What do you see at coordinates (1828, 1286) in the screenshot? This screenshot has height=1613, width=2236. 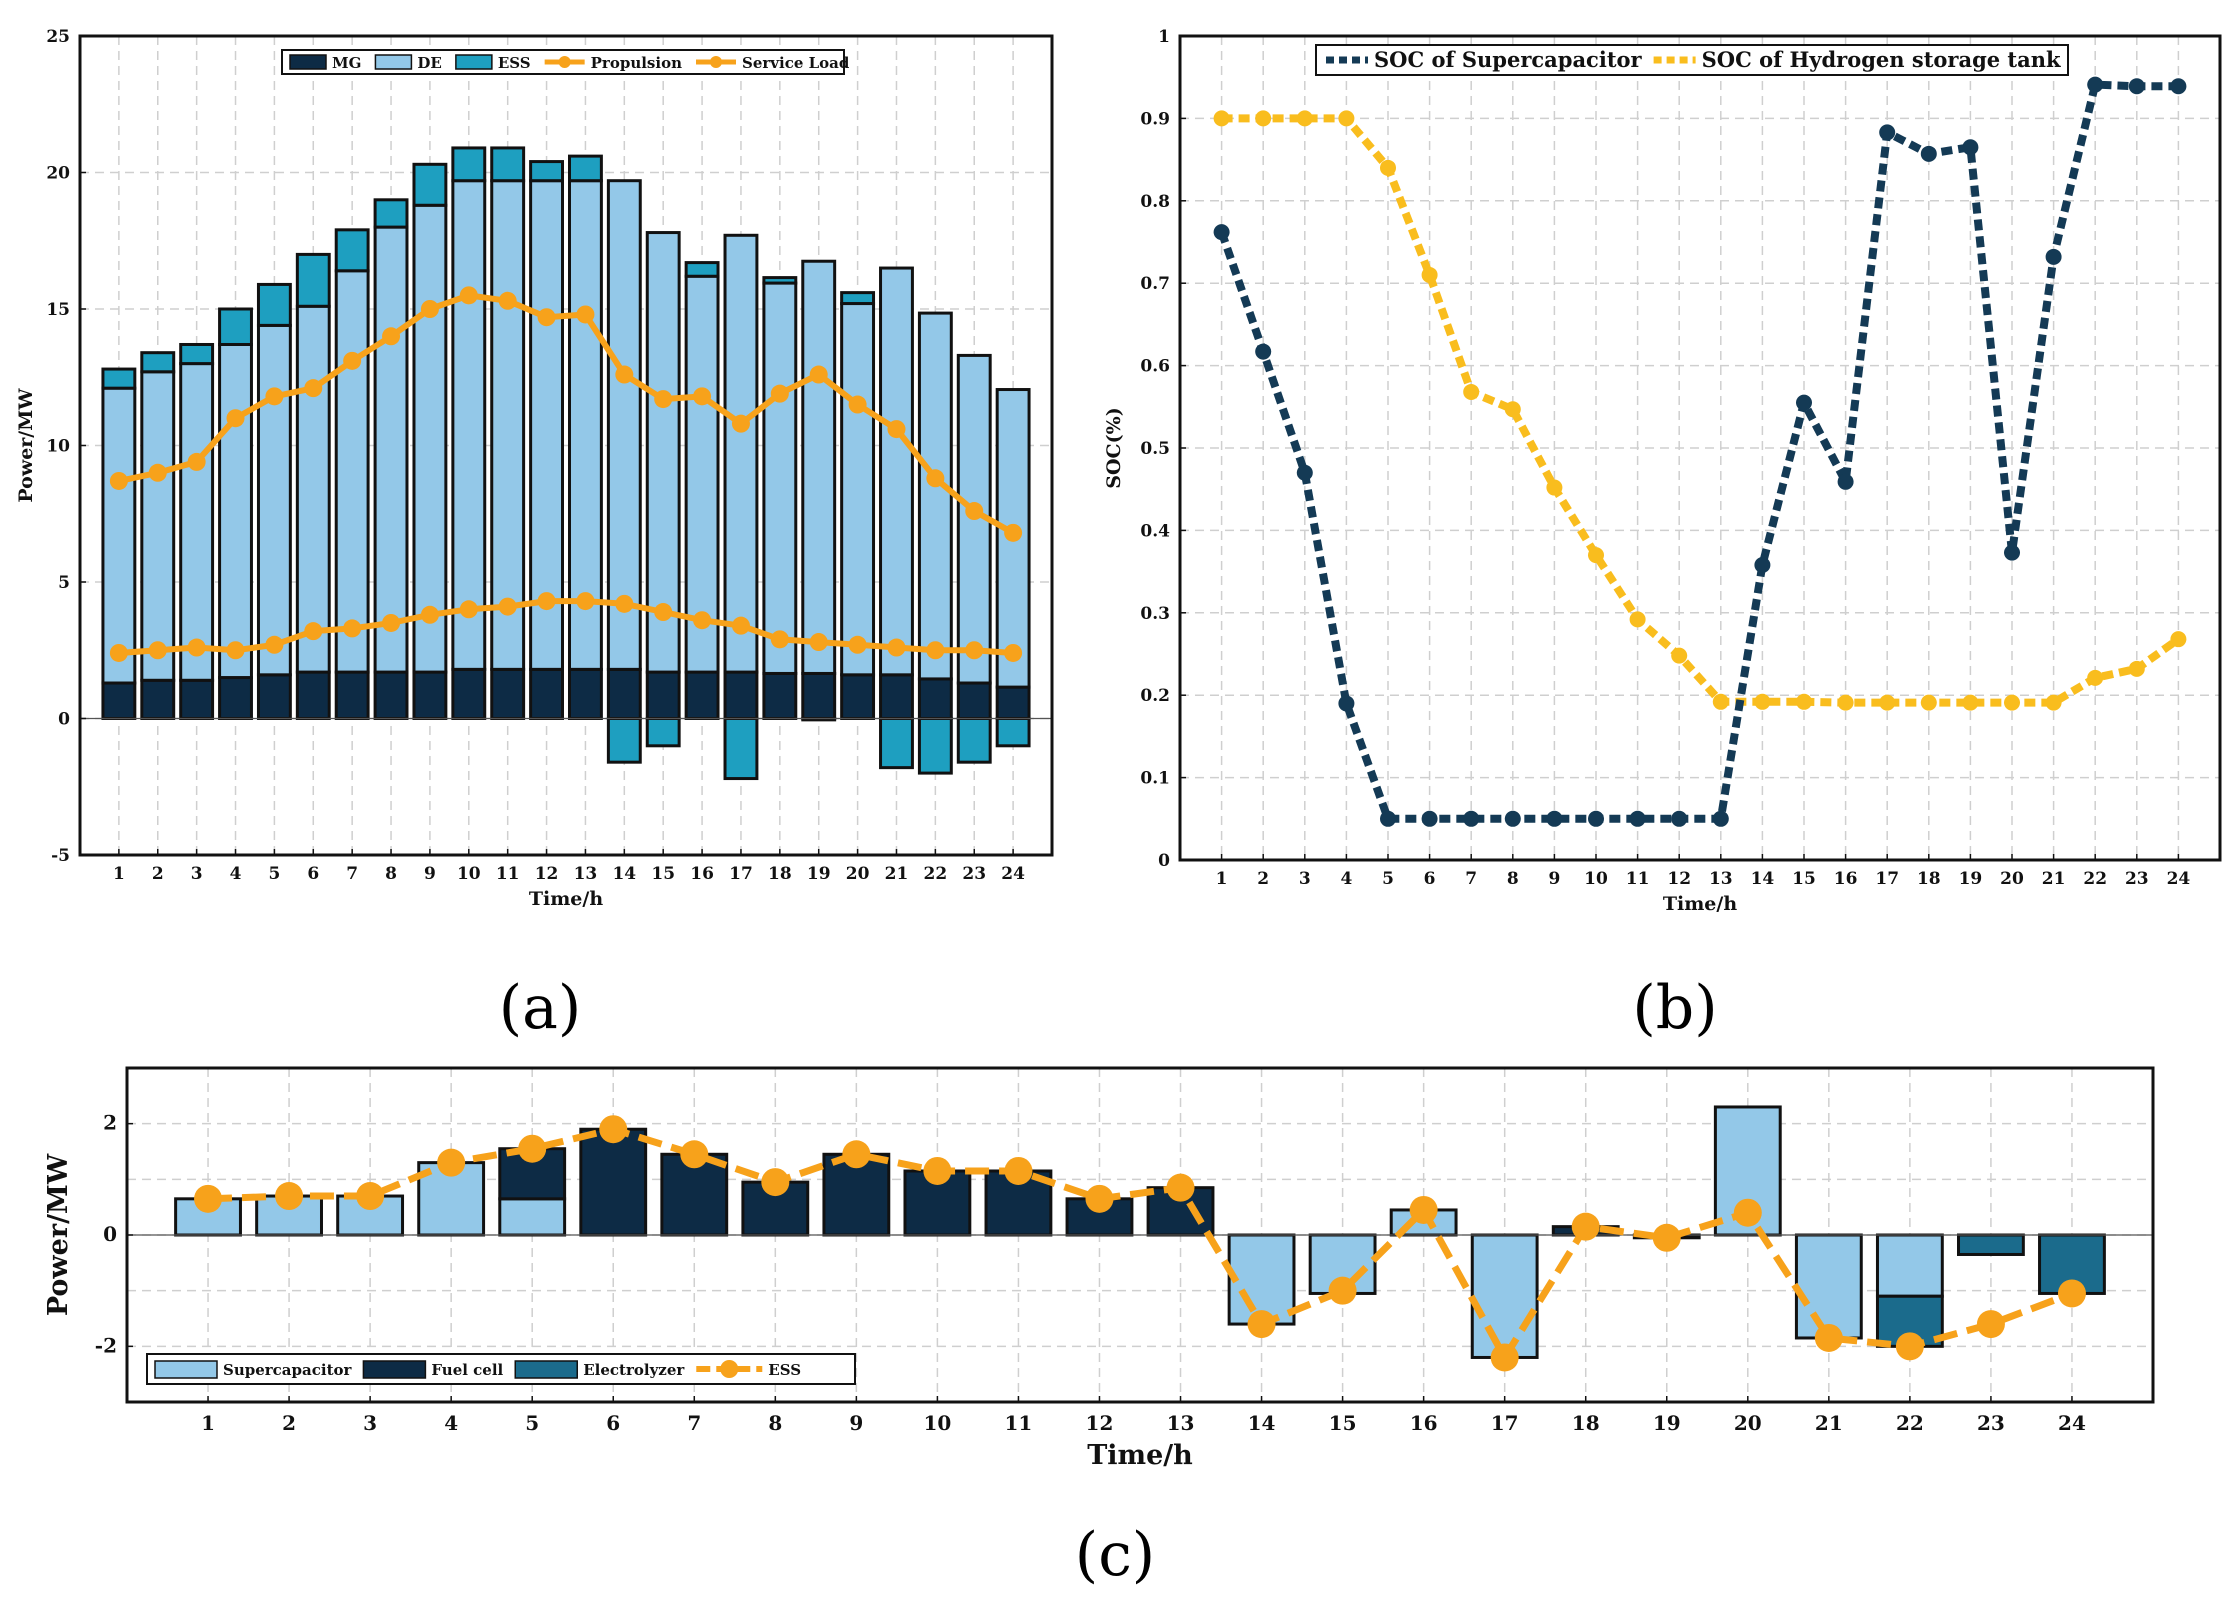 I see `bar-supercapacitor` at bounding box center [1828, 1286].